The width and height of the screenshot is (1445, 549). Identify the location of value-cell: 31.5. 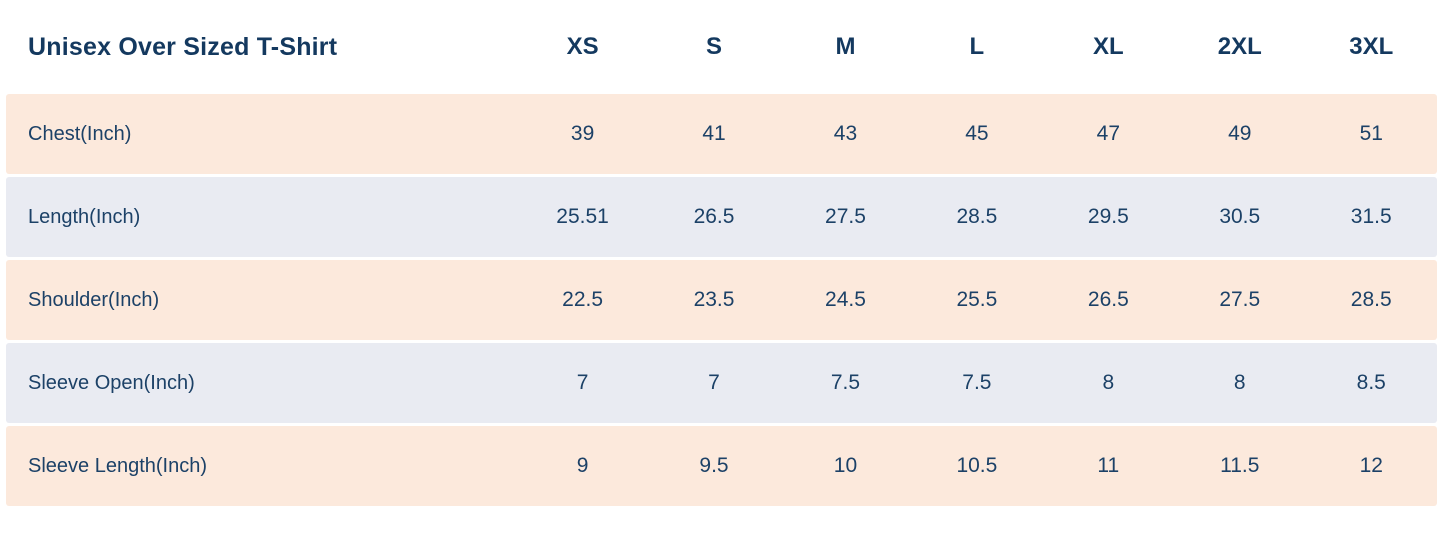
(1371, 217).